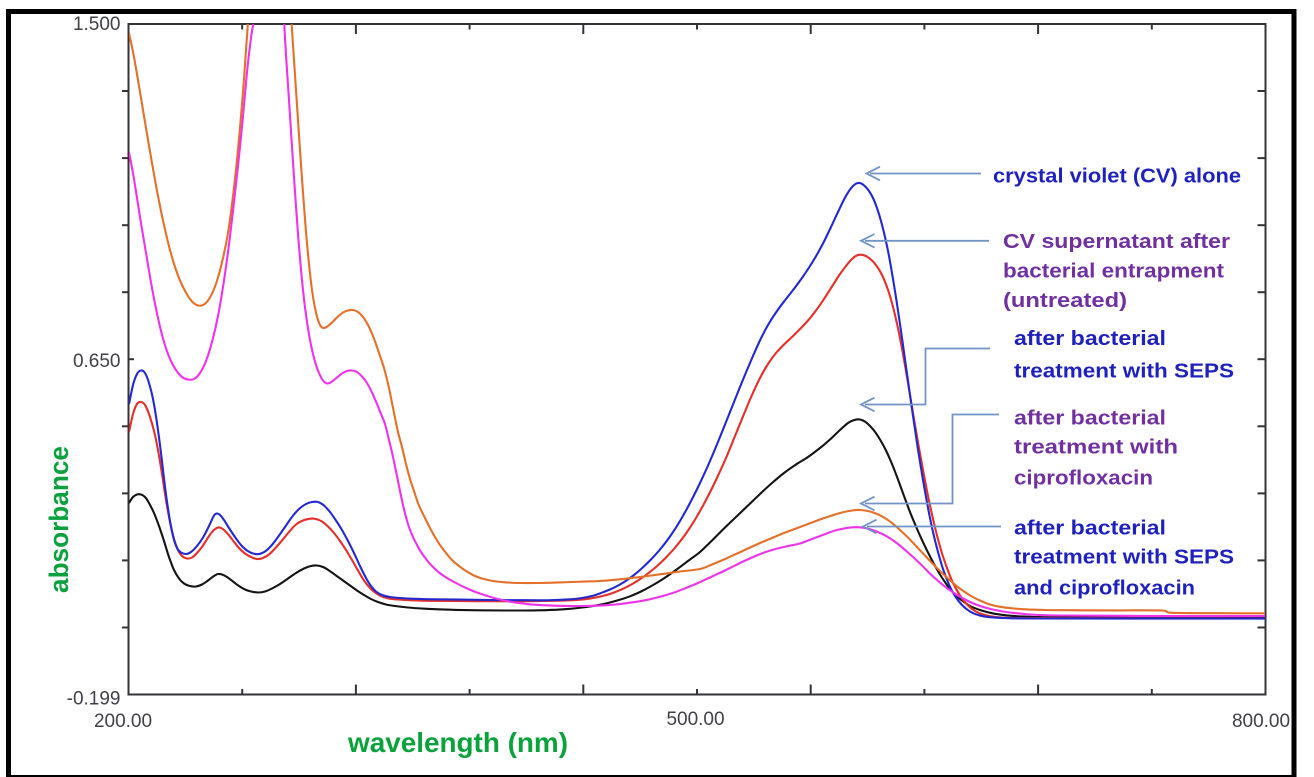 This screenshot has height=777, width=1314. Describe the element at coordinates (1104, 589) in the screenshot. I see `svg-text: and ciprofloxacin` at that location.